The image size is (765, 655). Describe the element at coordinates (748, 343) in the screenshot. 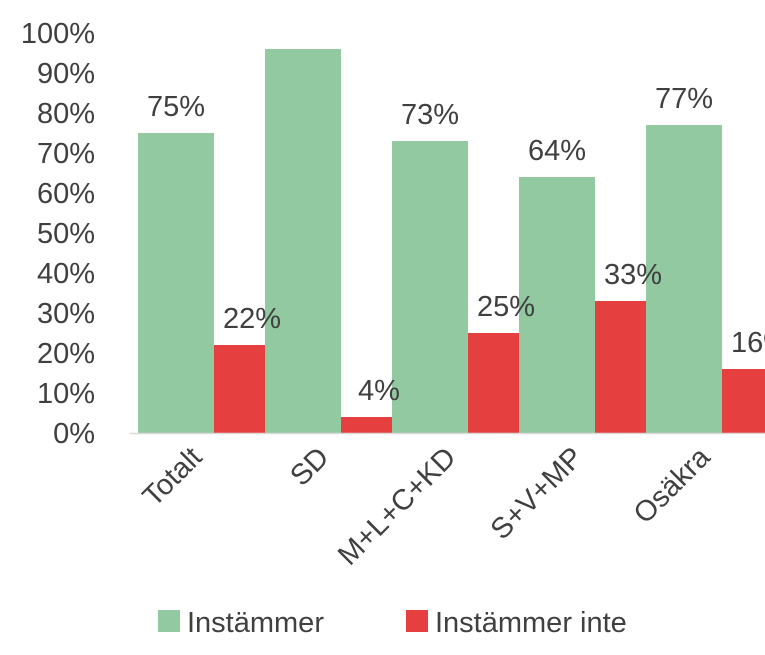

I see `data-label: 16%` at that location.